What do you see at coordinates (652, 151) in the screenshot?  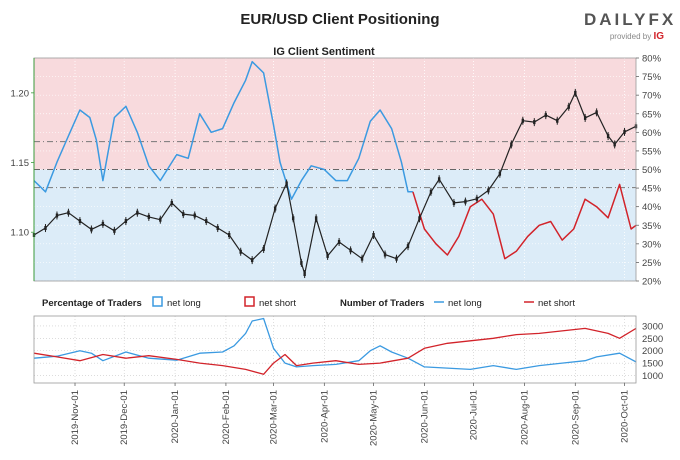 I see `right-tick-label: 55%` at bounding box center [652, 151].